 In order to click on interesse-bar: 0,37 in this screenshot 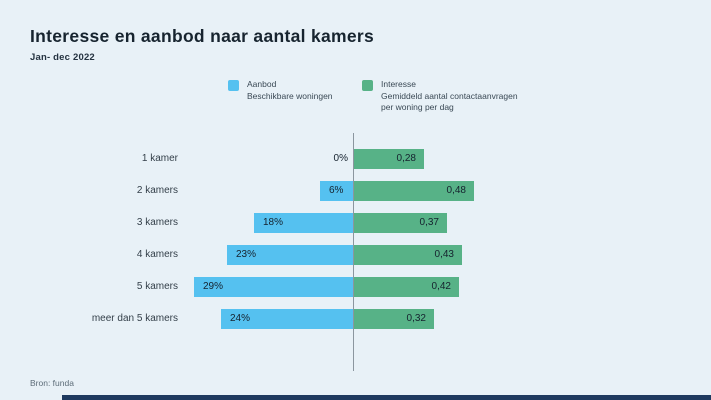, I will do `click(400, 223)`.